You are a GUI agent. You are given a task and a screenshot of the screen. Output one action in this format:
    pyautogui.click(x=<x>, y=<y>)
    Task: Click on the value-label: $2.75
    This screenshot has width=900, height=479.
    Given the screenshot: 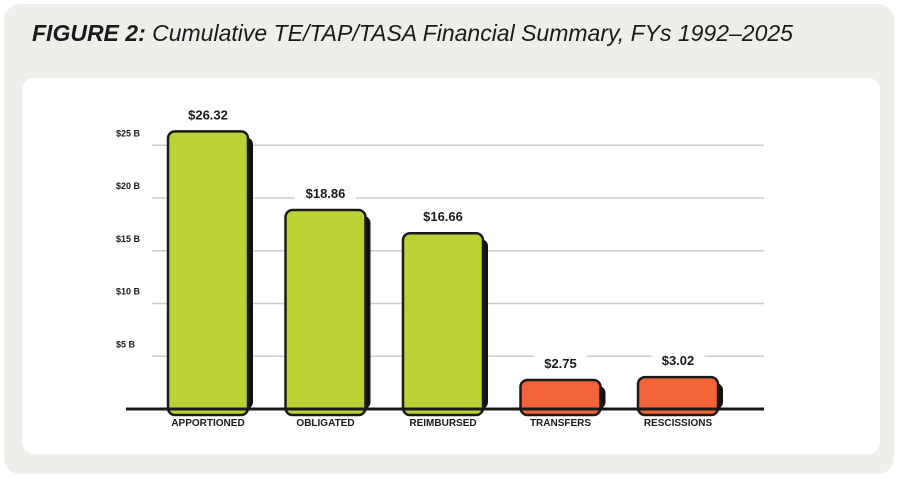 What is the action you would take?
    pyautogui.click(x=560, y=363)
    